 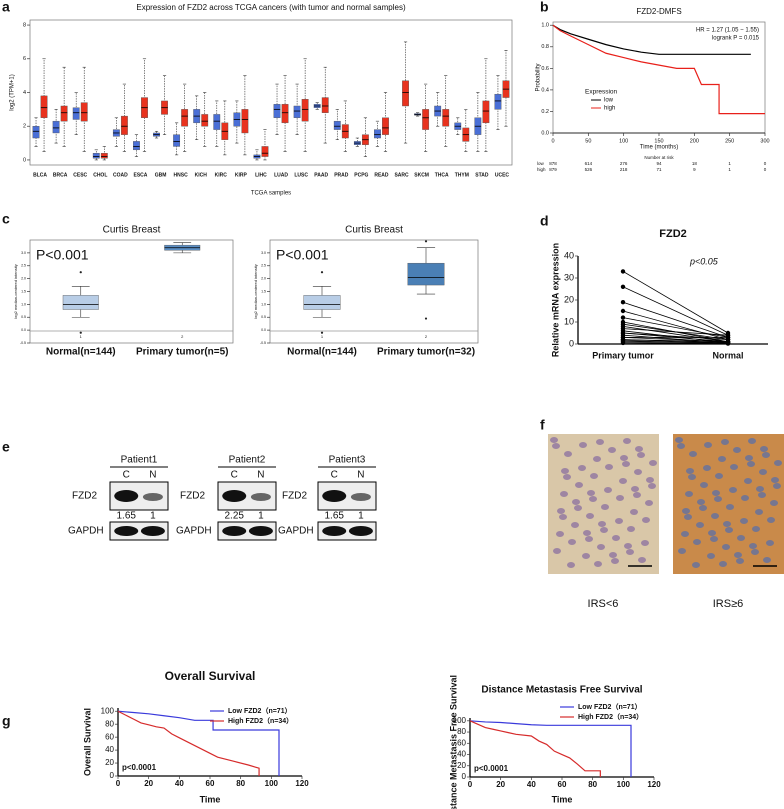 I want to click on lane-label: N, so click(x=260, y=475).